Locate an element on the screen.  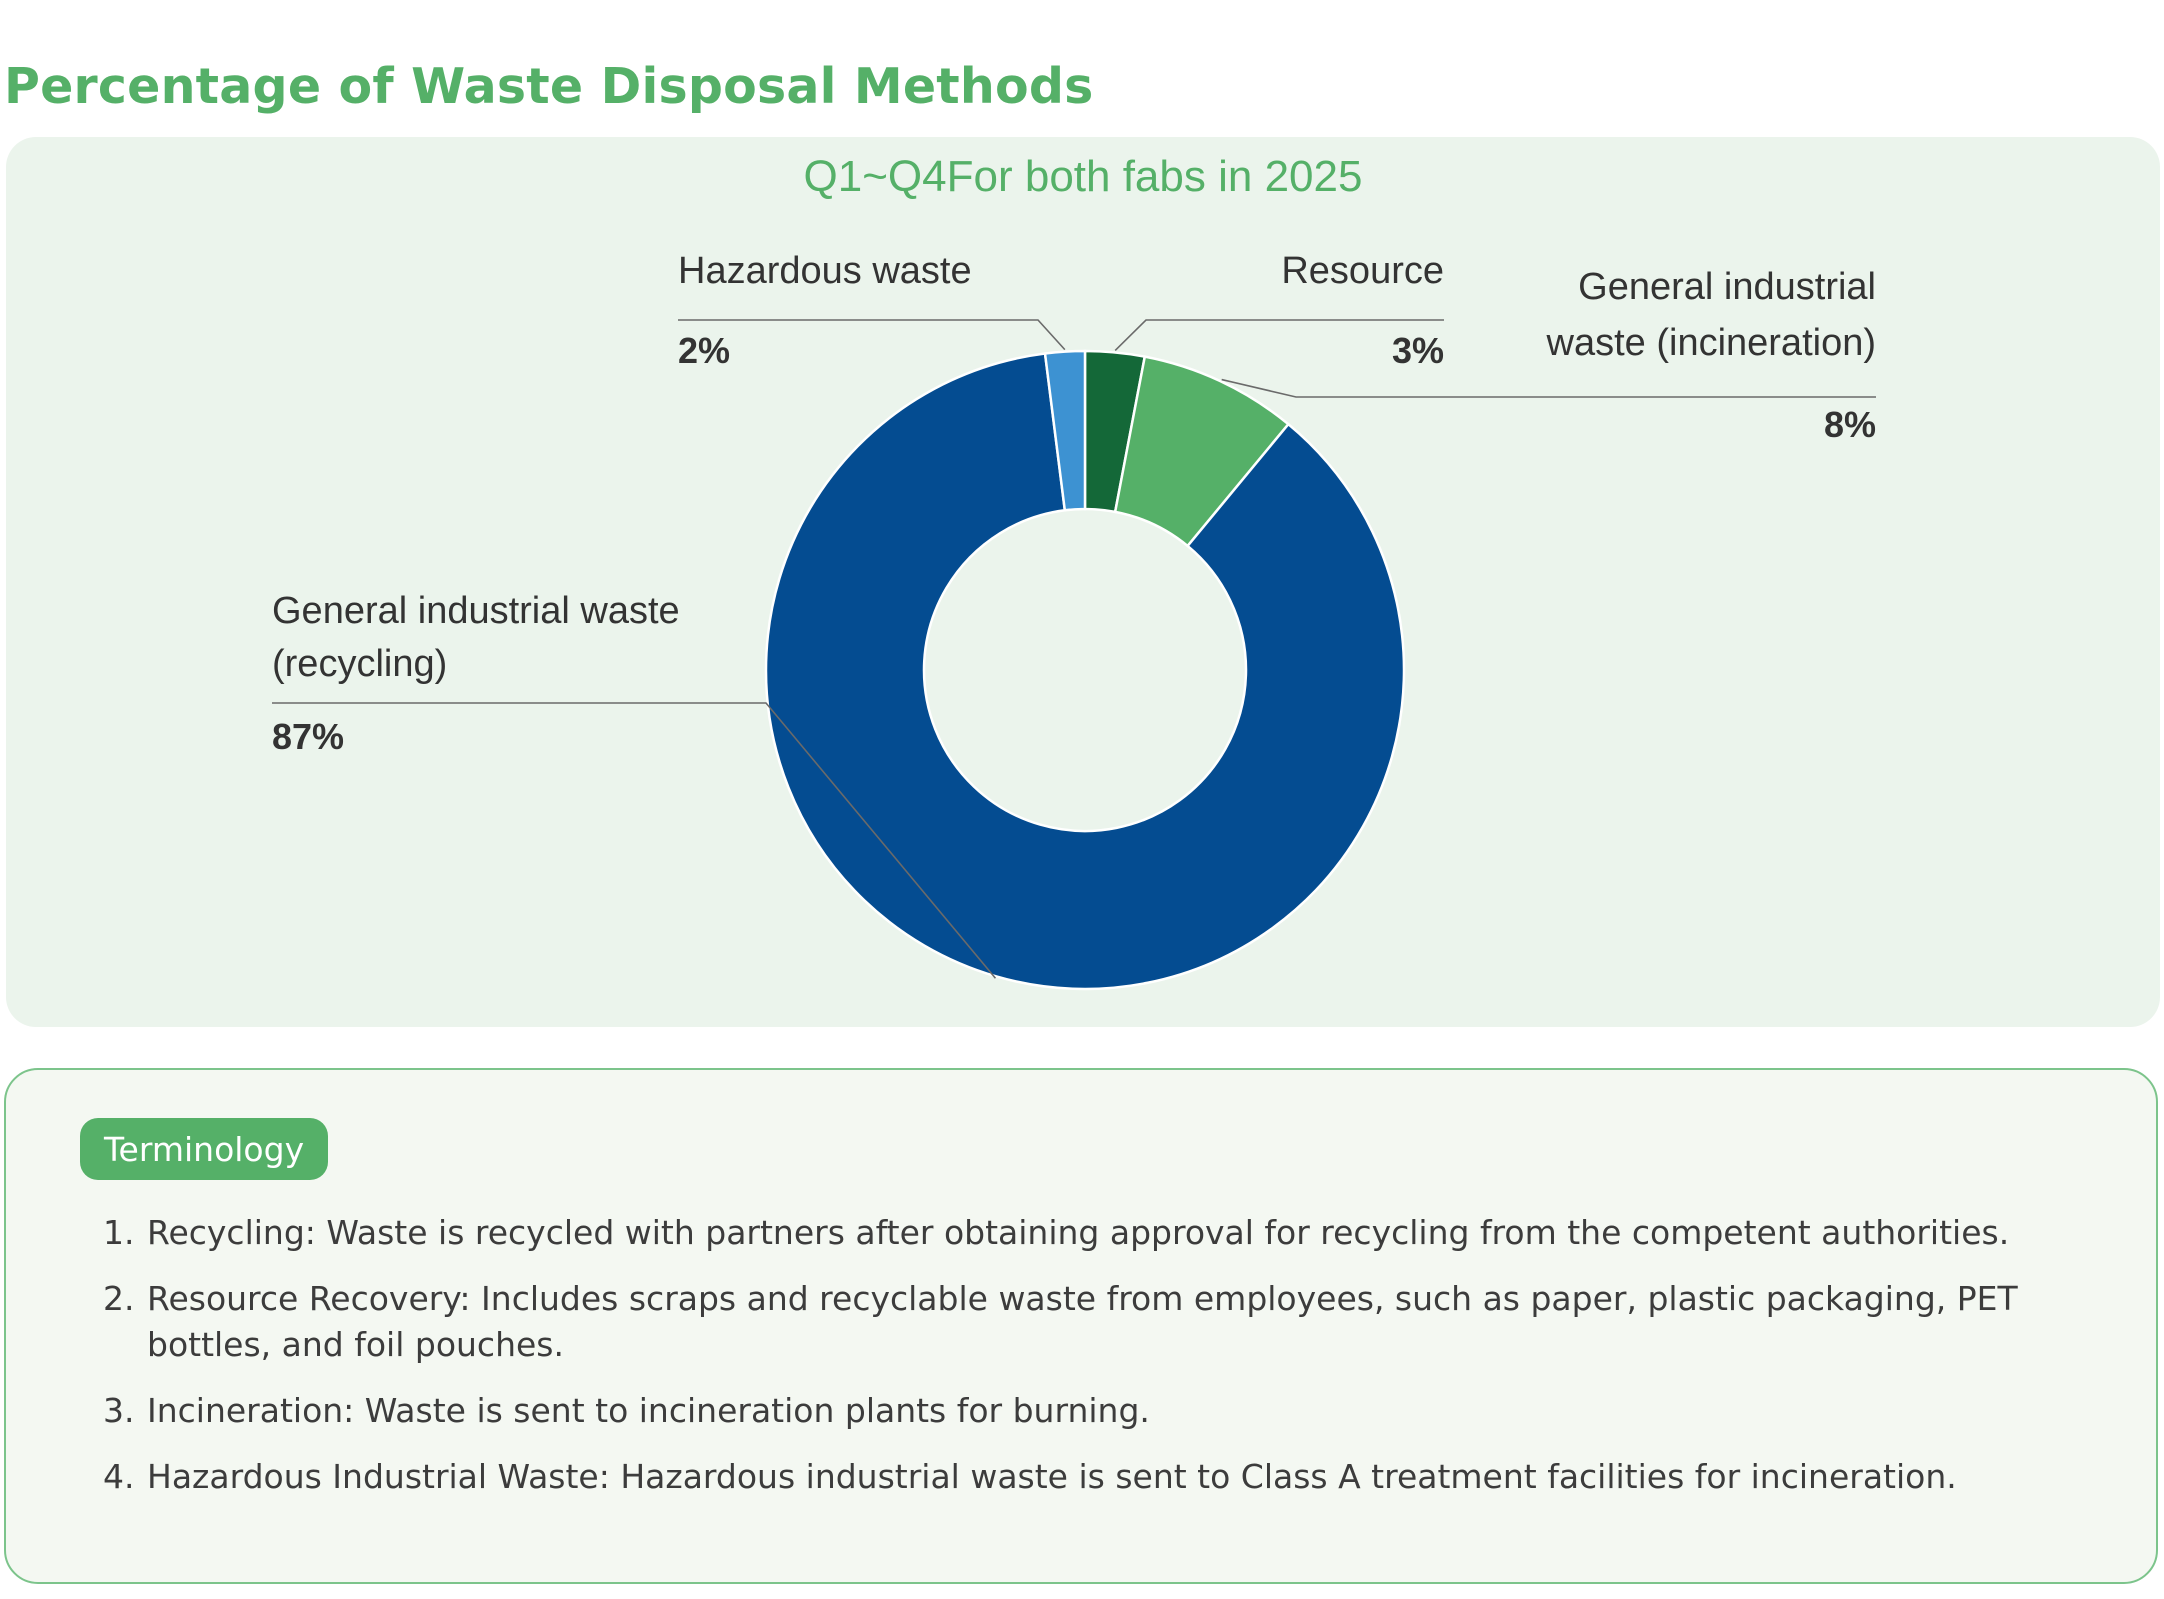
slice-recycling is located at coordinates (1085, 671).